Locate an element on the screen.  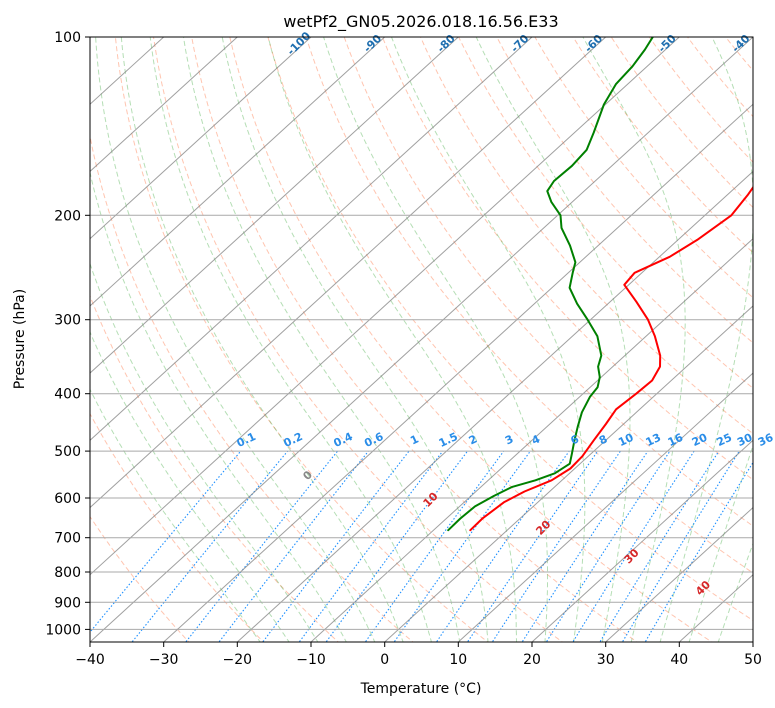
y-tick-label: 500 is located at coordinates (67, 452).